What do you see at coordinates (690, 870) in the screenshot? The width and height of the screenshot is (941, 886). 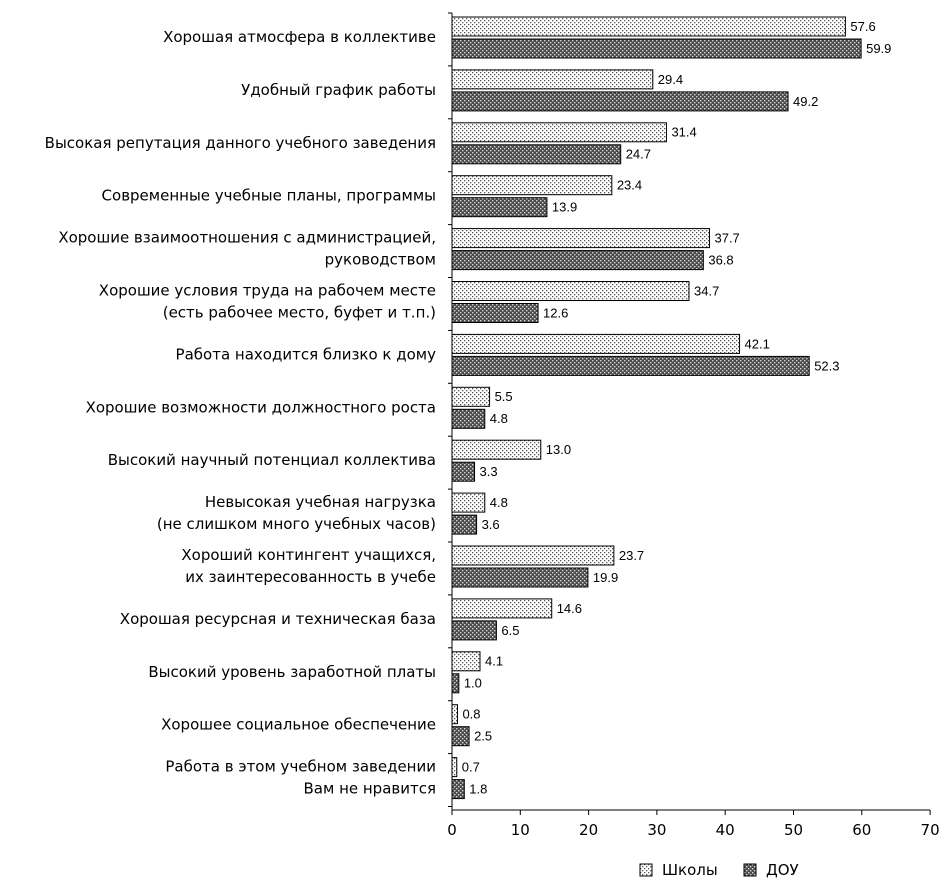 I see `legend-label: Школы` at bounding box center [690, 870].